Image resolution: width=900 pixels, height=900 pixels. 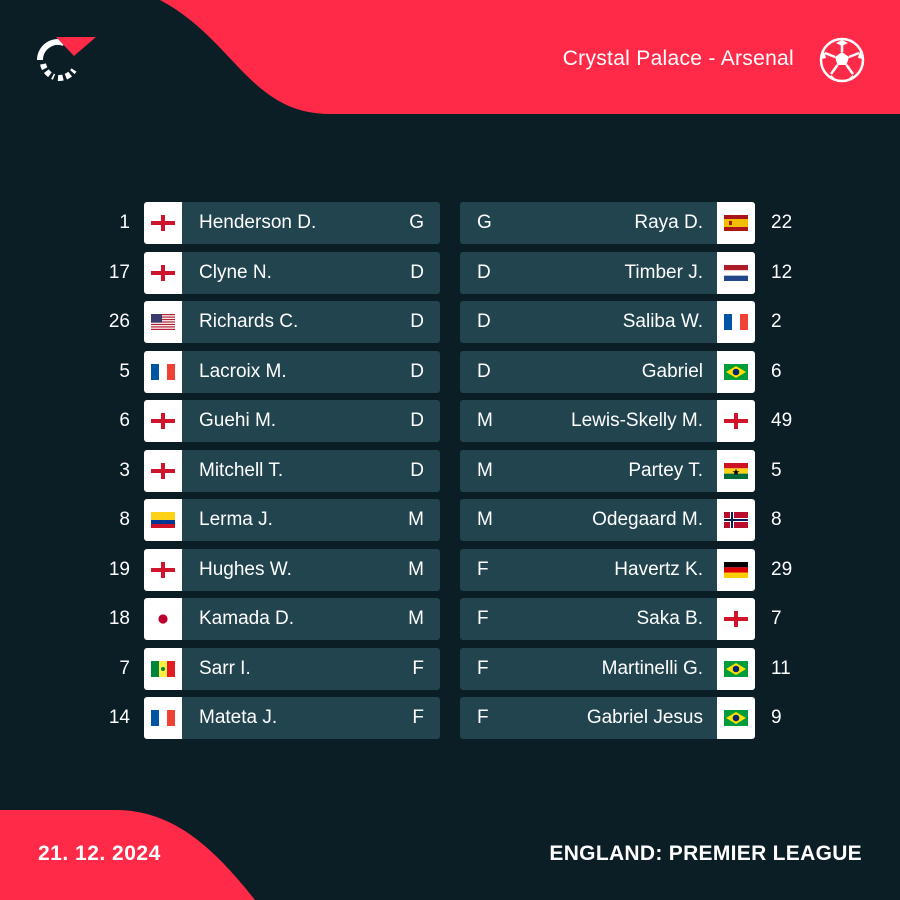 I want to click on home-player-row: 3 Mitchell T. D, so click(x=270, y=470).